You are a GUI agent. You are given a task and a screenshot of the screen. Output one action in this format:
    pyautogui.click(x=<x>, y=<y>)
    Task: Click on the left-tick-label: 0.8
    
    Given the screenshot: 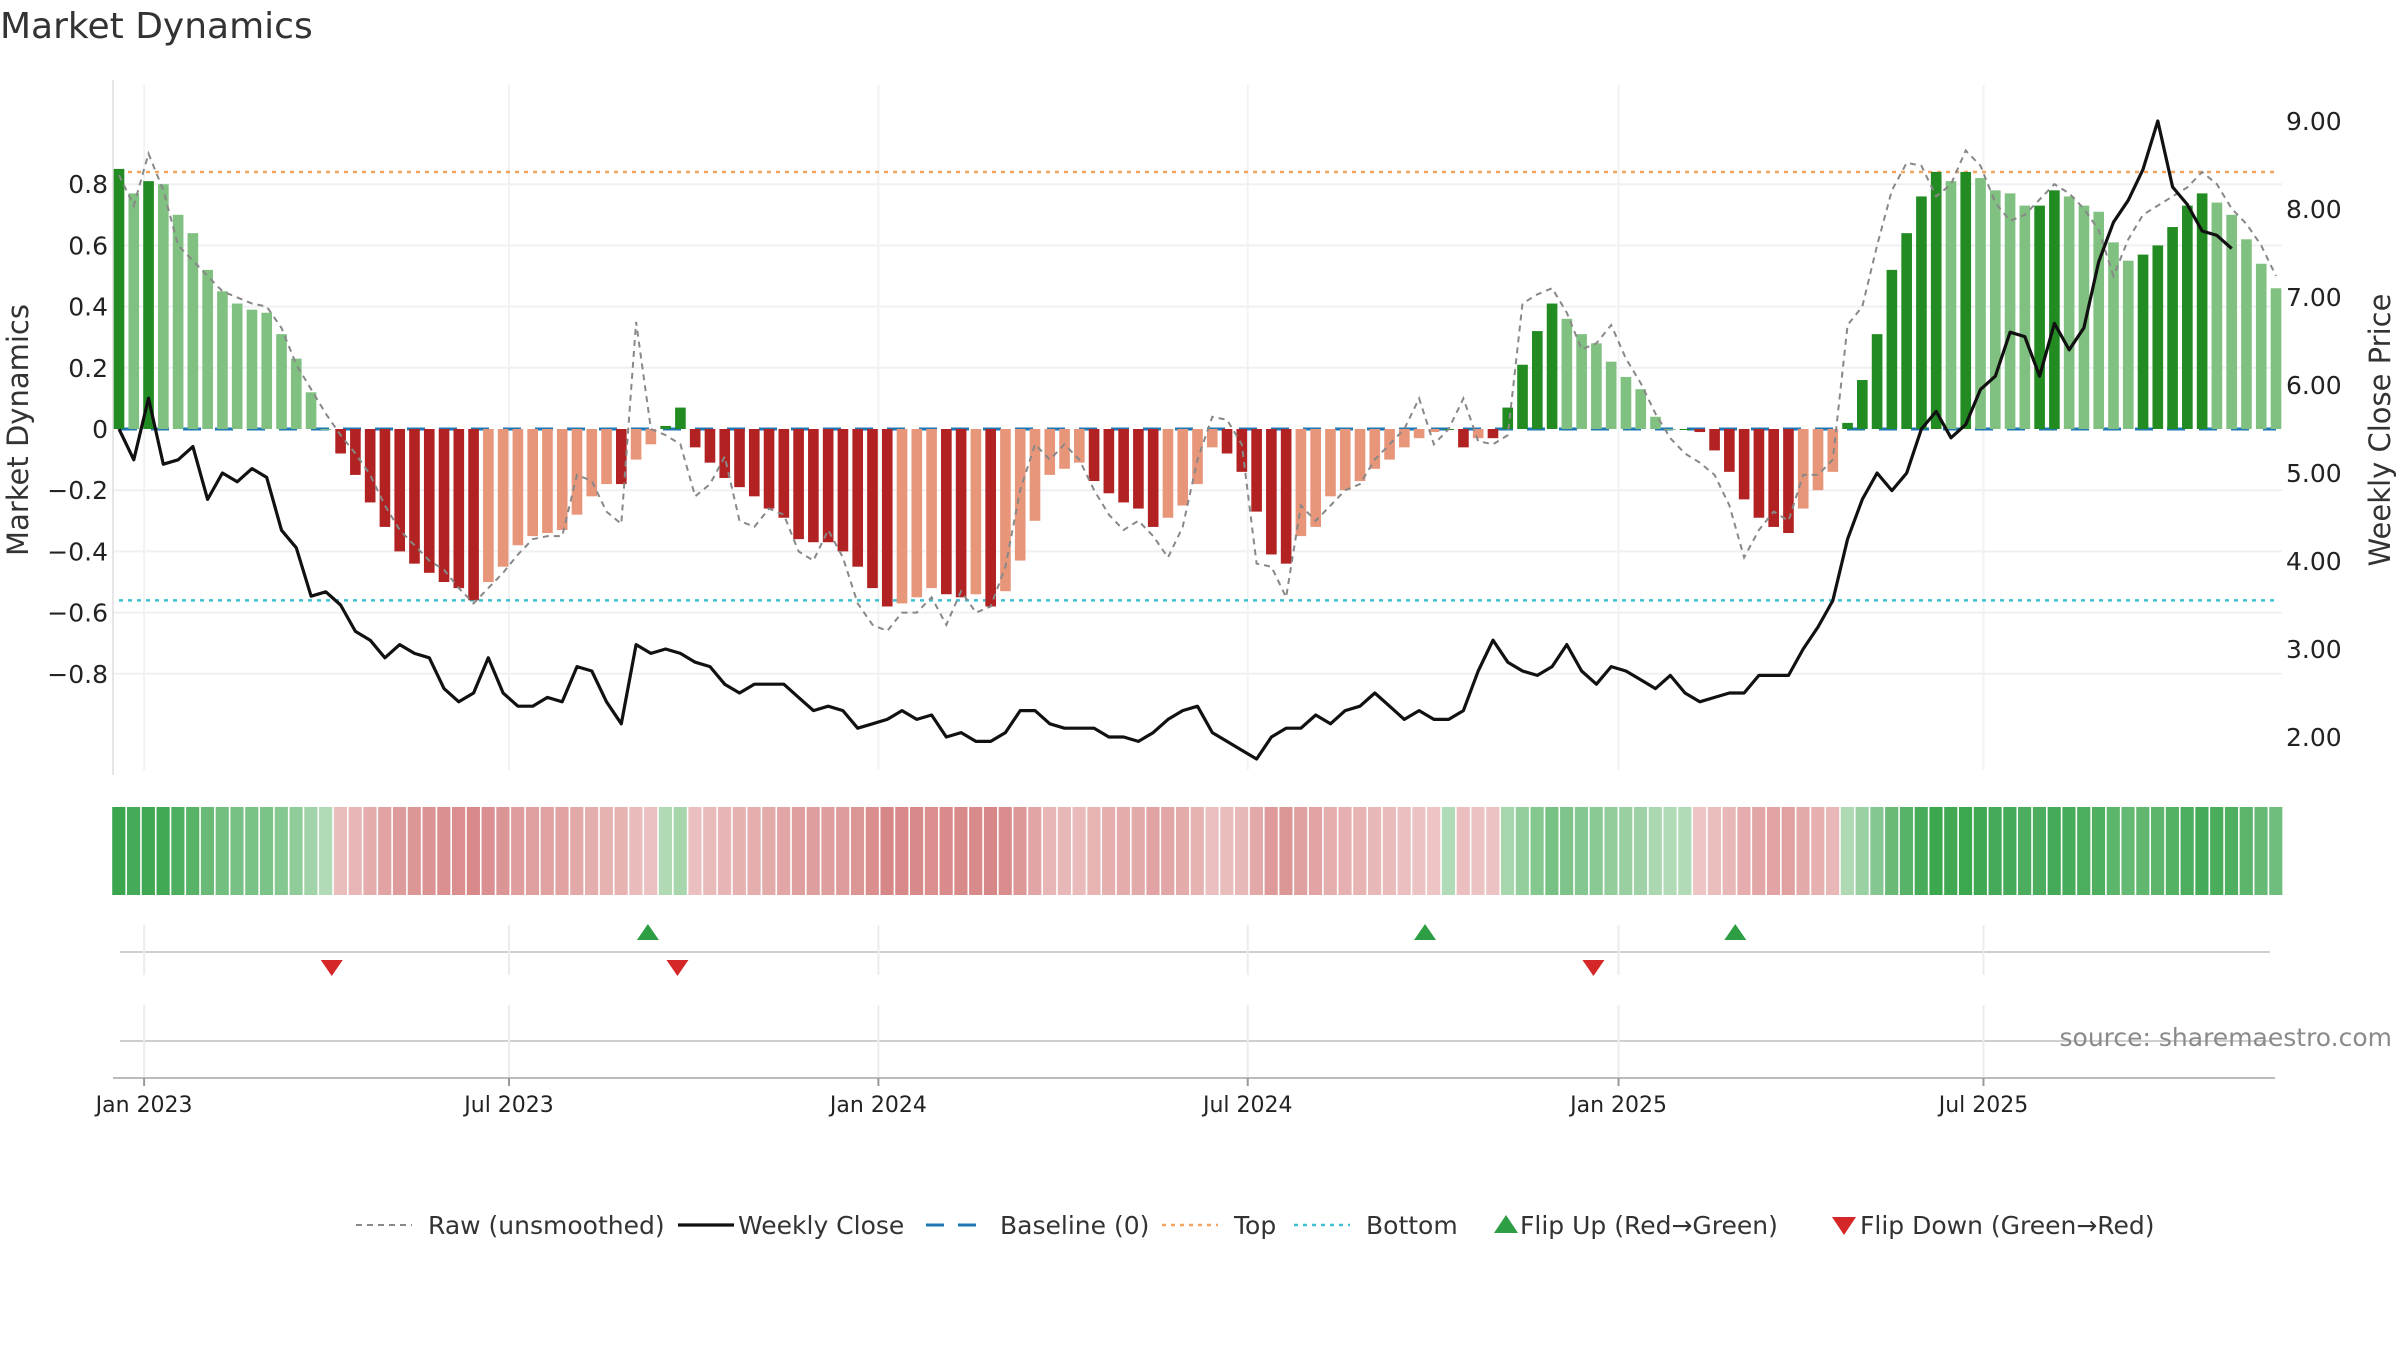 What is the action you would take?
    pyautogui.click(x=88, y=184)
    